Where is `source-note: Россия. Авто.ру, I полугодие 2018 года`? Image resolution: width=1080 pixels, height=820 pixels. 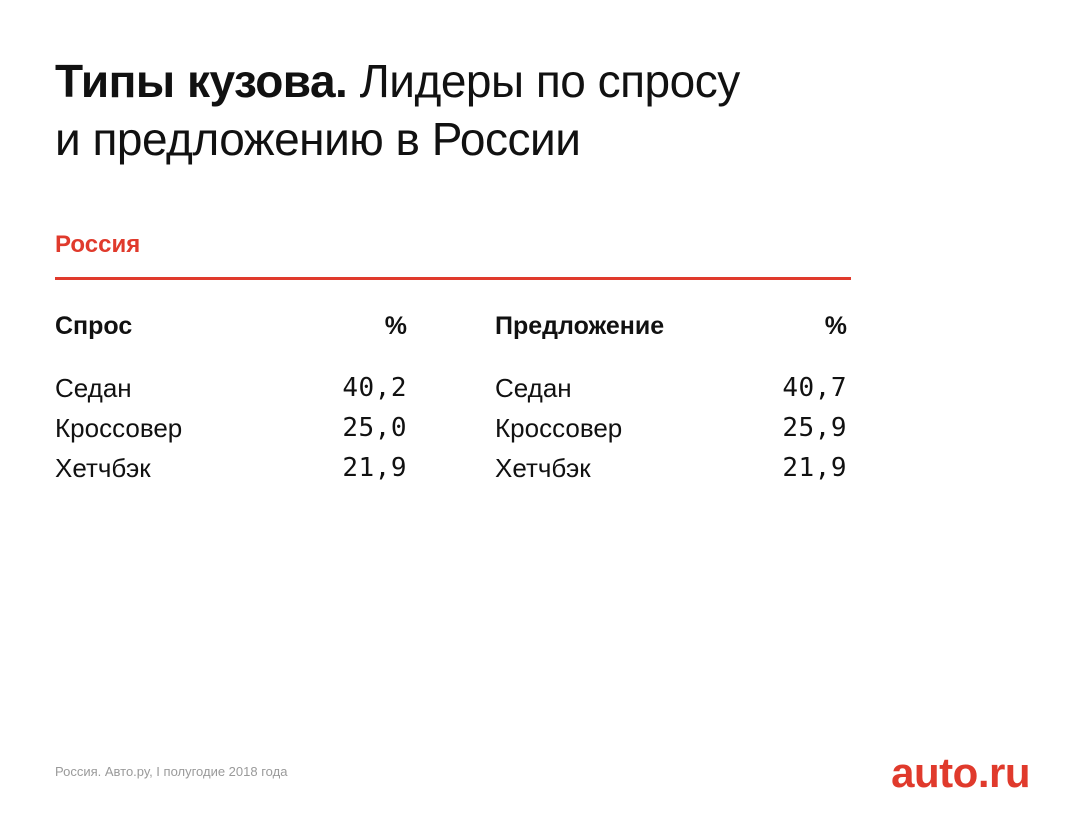
source-note: Россия. Авто.ру, I полугодие 2018 года is located at coordinates (171, 771).